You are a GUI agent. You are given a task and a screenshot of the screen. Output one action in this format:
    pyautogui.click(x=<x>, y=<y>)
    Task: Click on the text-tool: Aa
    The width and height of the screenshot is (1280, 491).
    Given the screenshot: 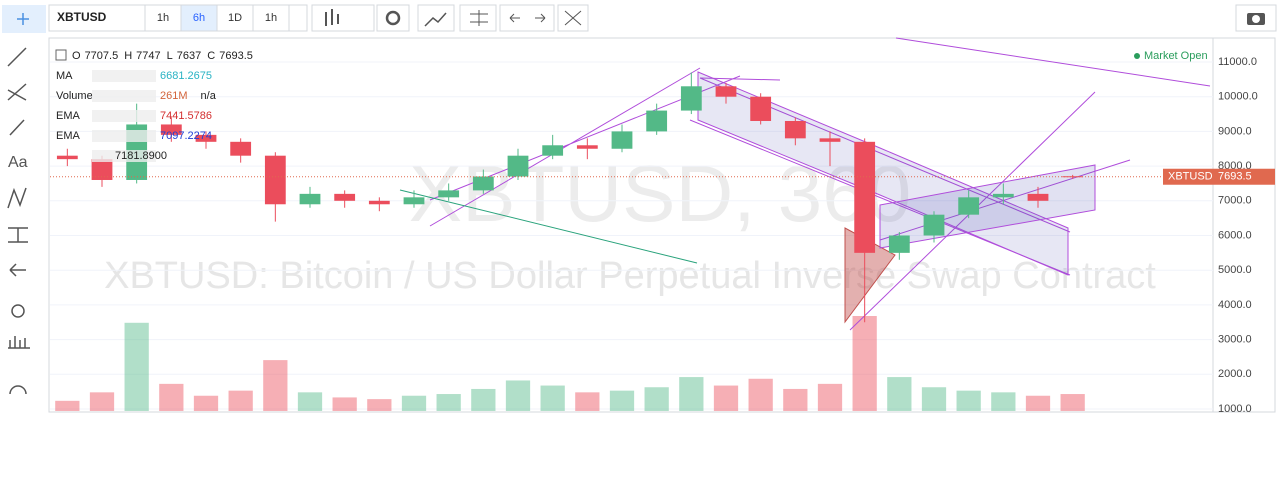 What is the action you would take?
    pyautogui.click(x=18, y=162)
    